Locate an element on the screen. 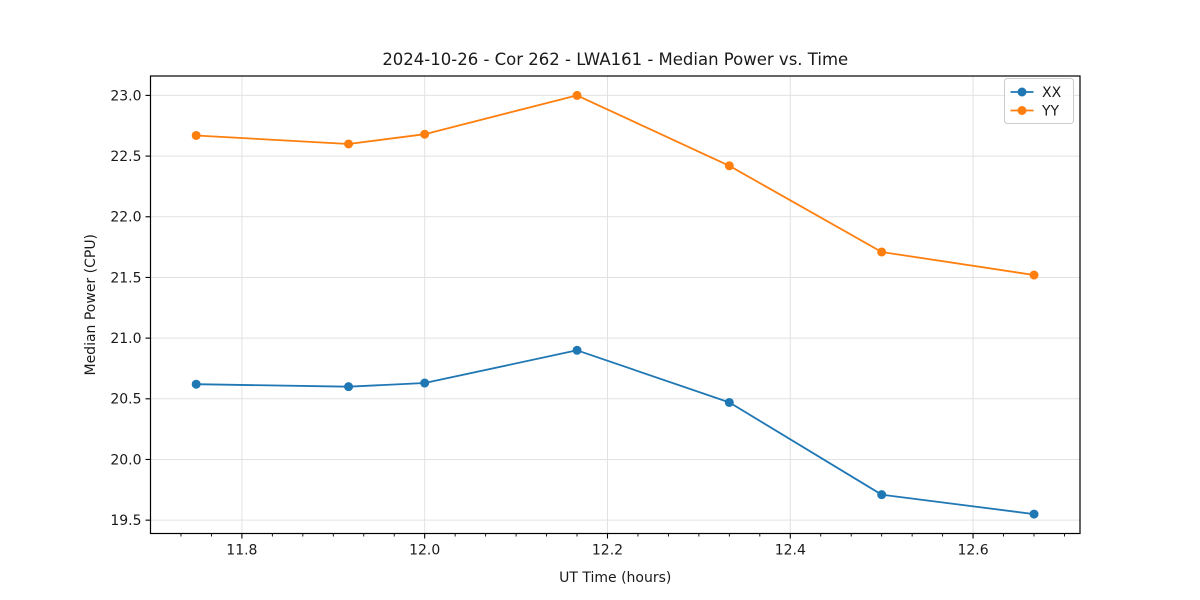 The image size is (1200, 600). y-tick-label: 22.5 is located at coordinates (125, 157).